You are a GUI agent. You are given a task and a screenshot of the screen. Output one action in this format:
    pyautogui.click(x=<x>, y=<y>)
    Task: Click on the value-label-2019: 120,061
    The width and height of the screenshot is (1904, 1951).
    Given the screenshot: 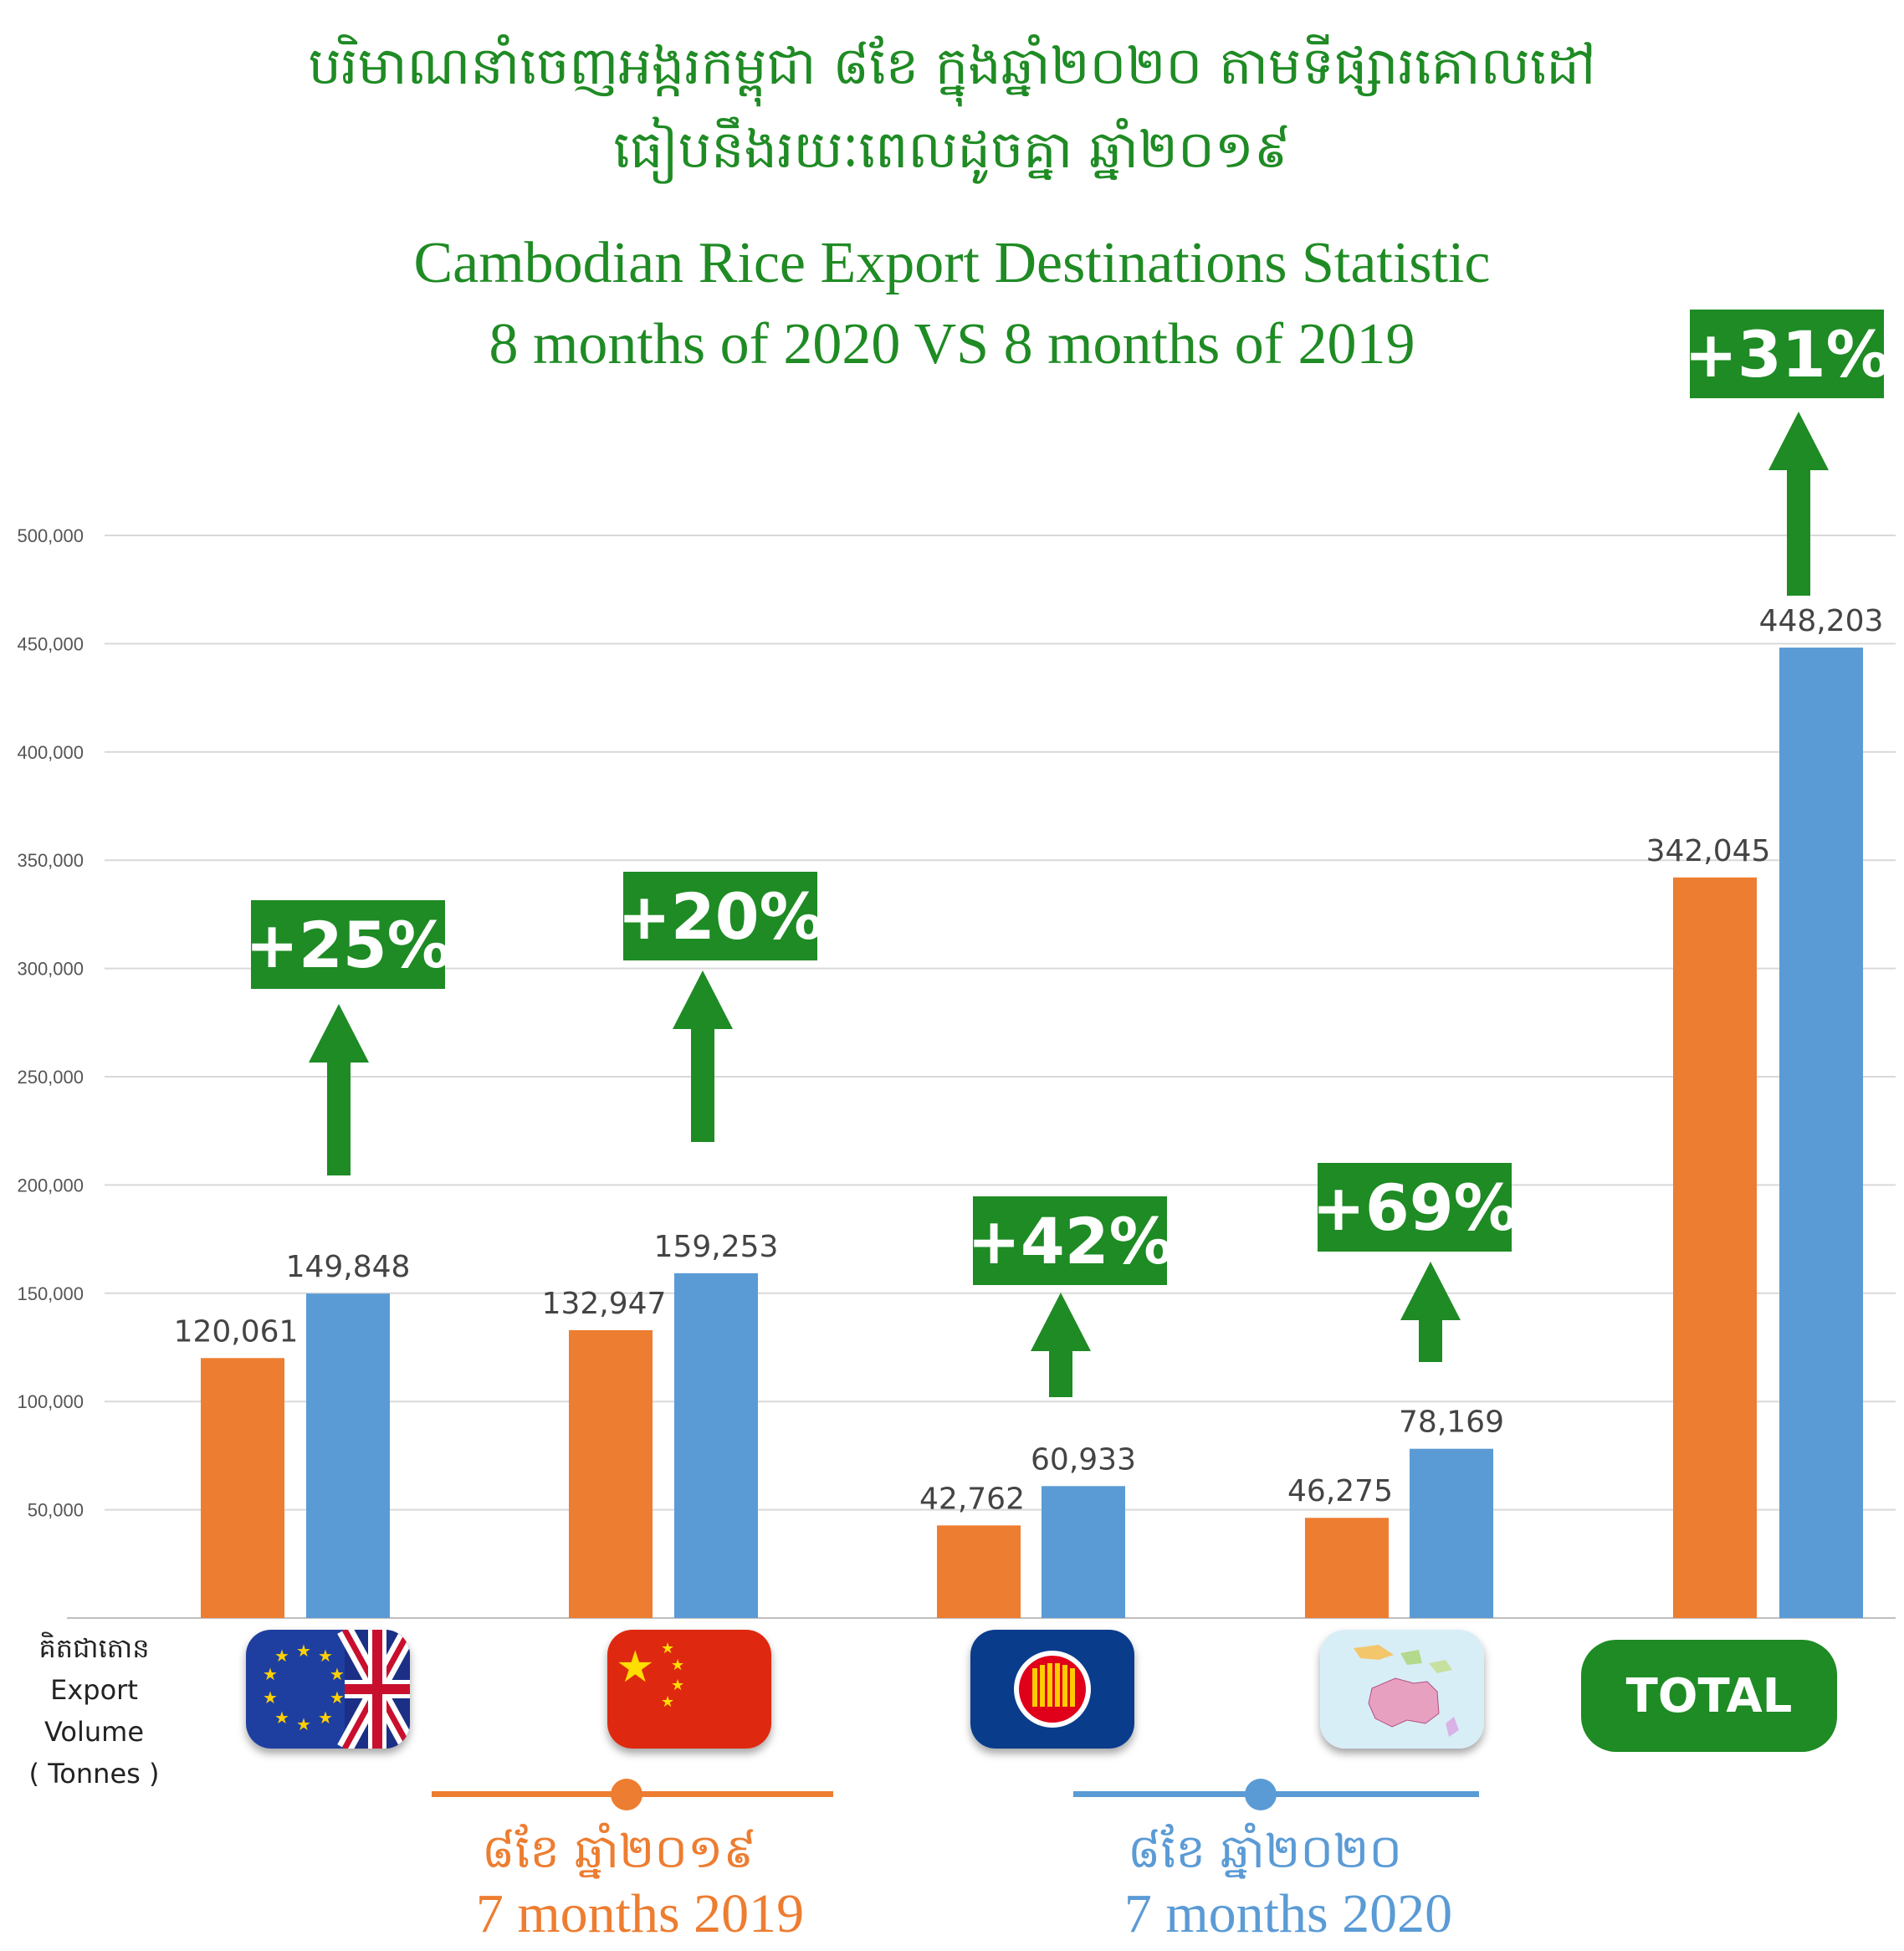 What is the action you would take?
    pyautogui.click(x=236, y=1331)
    